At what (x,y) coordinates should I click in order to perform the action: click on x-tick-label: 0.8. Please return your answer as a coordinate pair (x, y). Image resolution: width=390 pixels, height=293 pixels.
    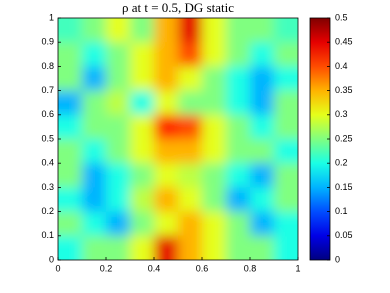
    Looking at the image, I should click on (250, 268).